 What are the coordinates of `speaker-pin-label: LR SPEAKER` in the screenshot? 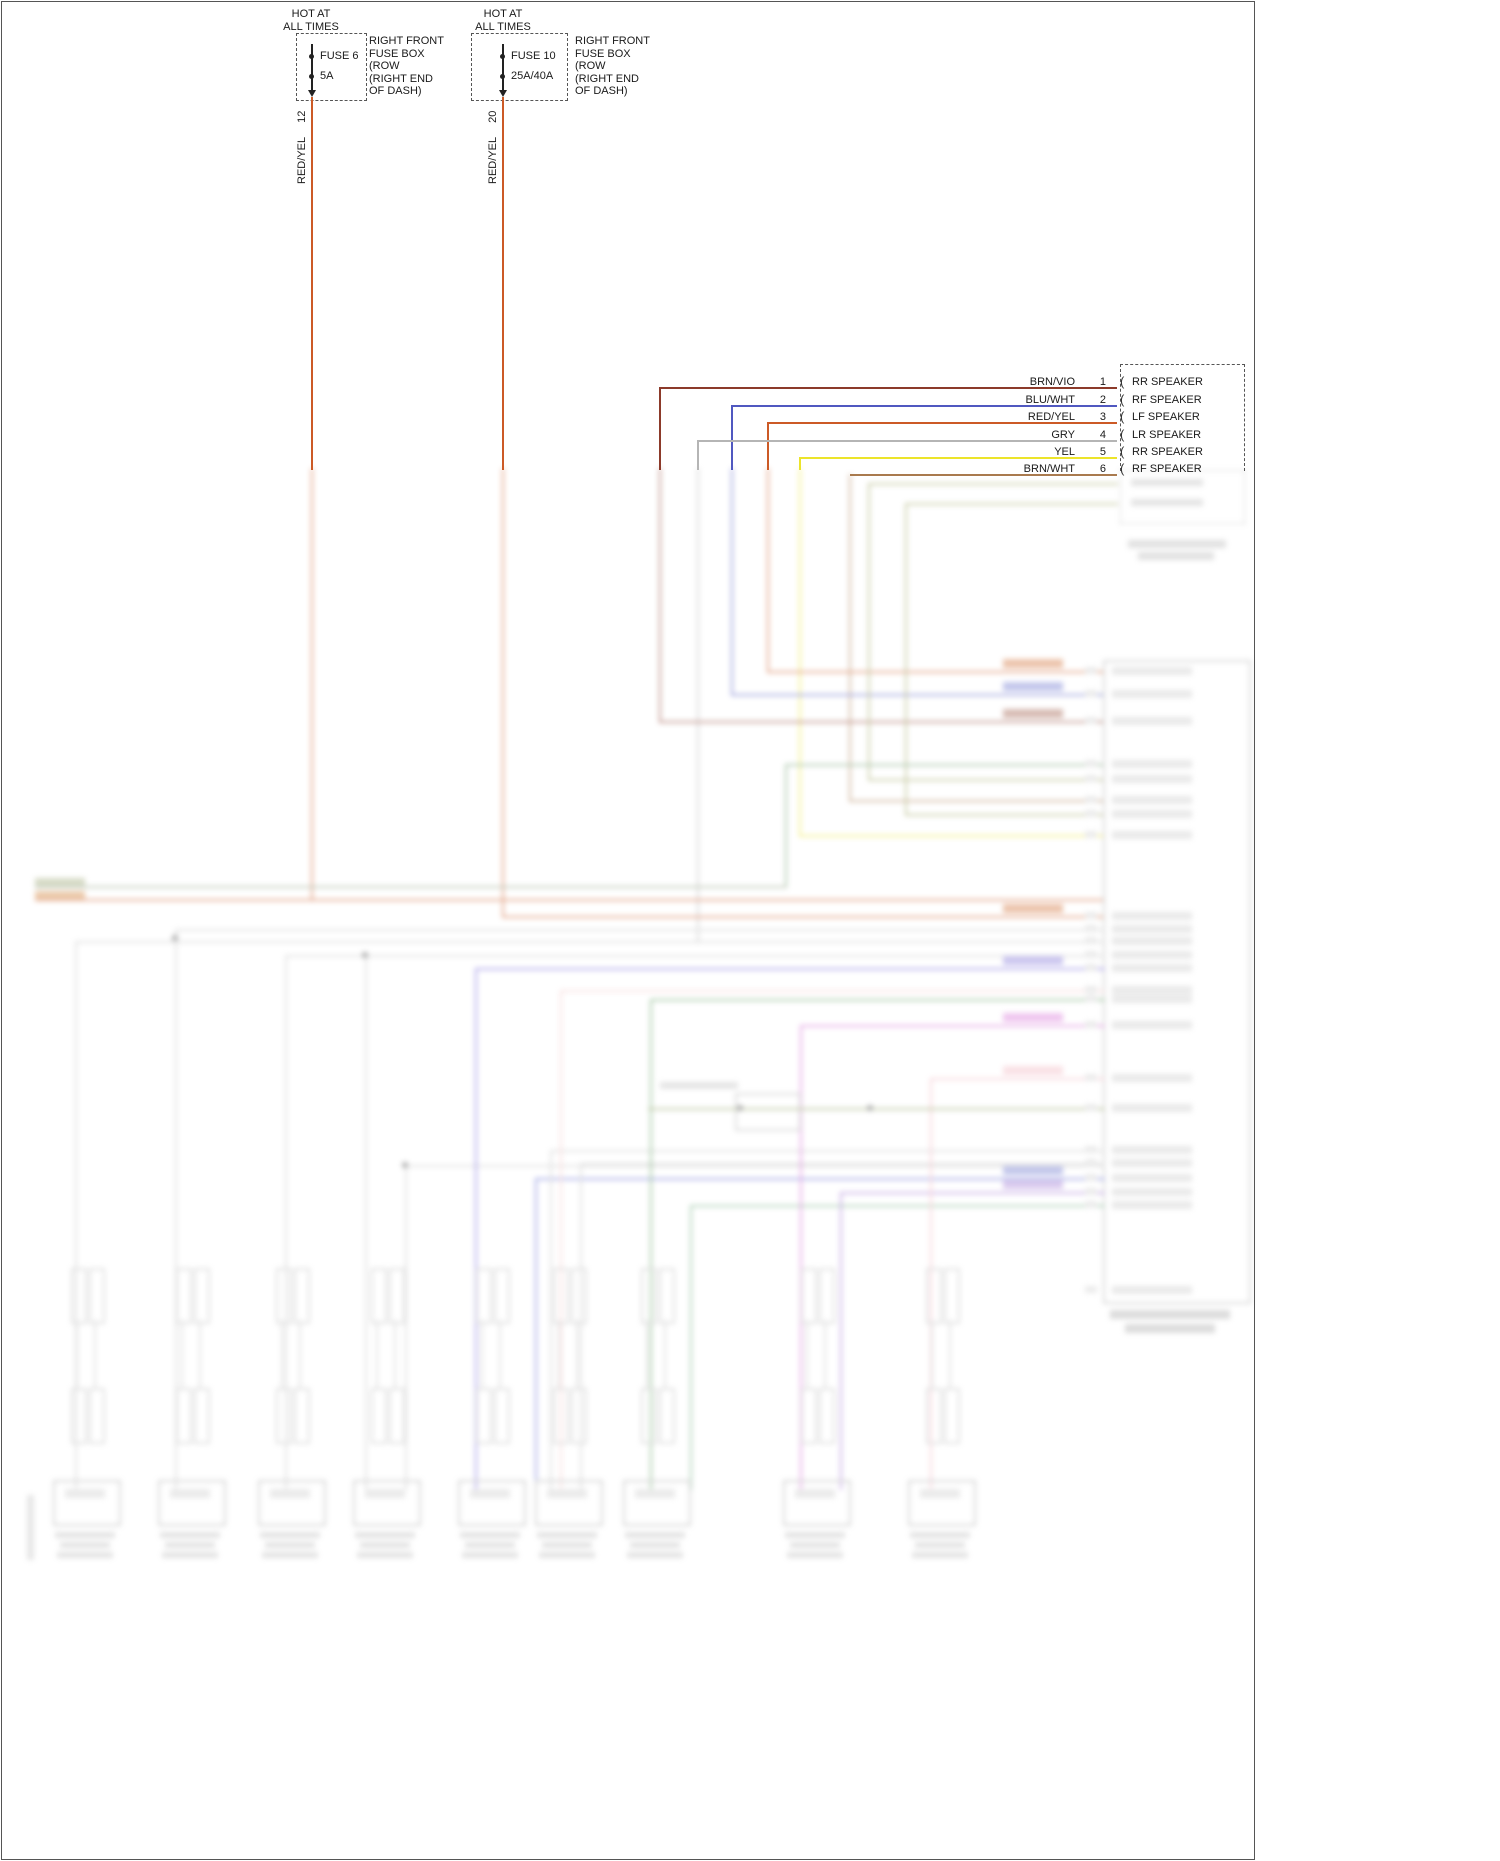 It's located at (1167, 435).